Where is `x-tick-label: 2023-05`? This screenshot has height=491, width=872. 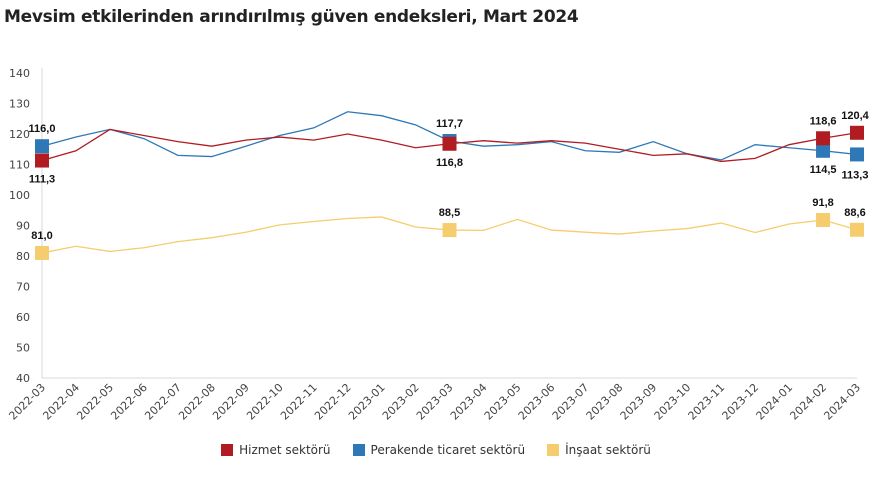 x-tick-label: 2023-05 is located at coordinates (503, 402).